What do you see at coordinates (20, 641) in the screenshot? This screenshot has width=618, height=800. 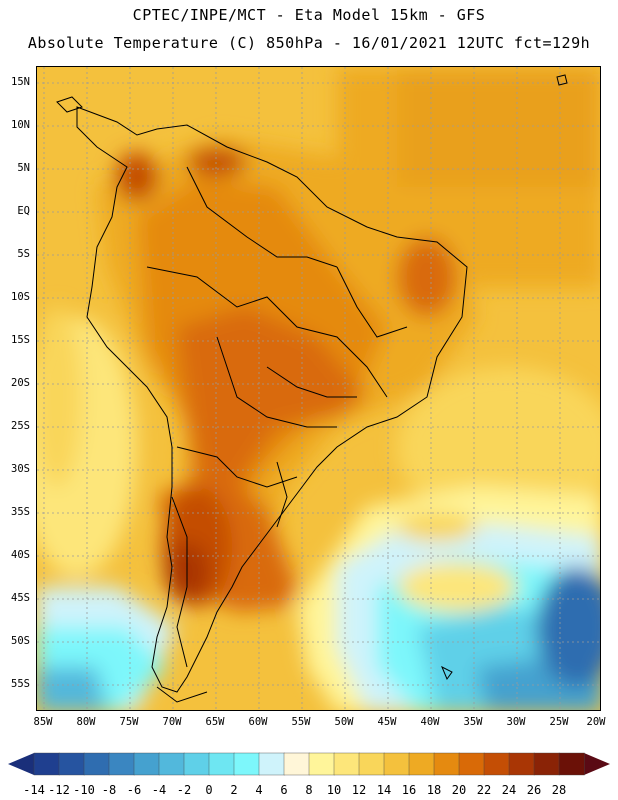 I see `lat-label: 50S` at bounding box center [20, 641].